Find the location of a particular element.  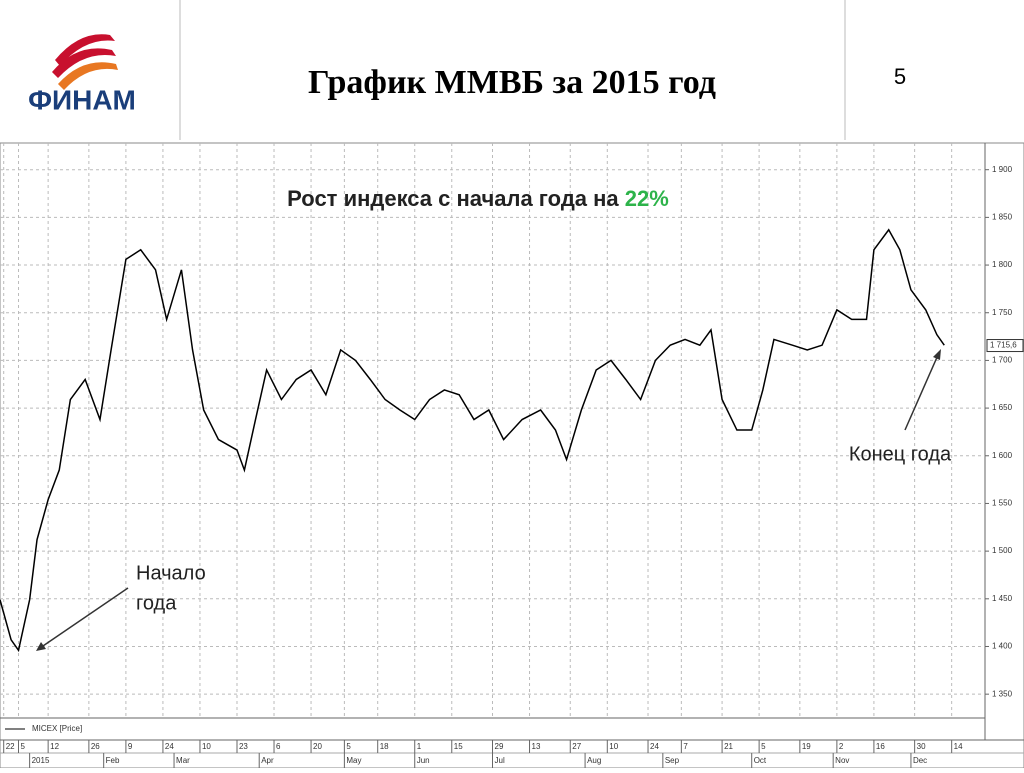

x-tick-label: 26 is located at coordinates (95, 746).